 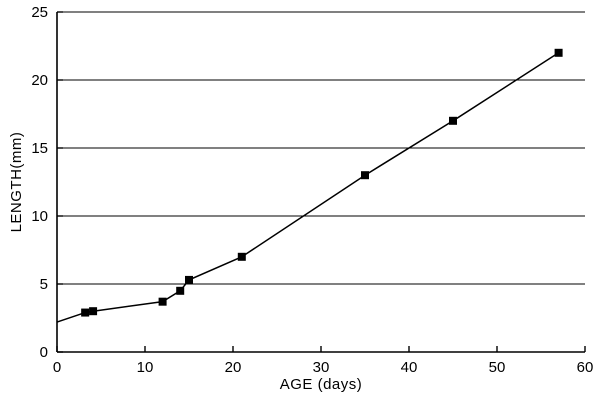 What do you see at coordinates (145, 367) in the screenshot?
I see `x-tick-label: 10` at bounding box center [145, 367].